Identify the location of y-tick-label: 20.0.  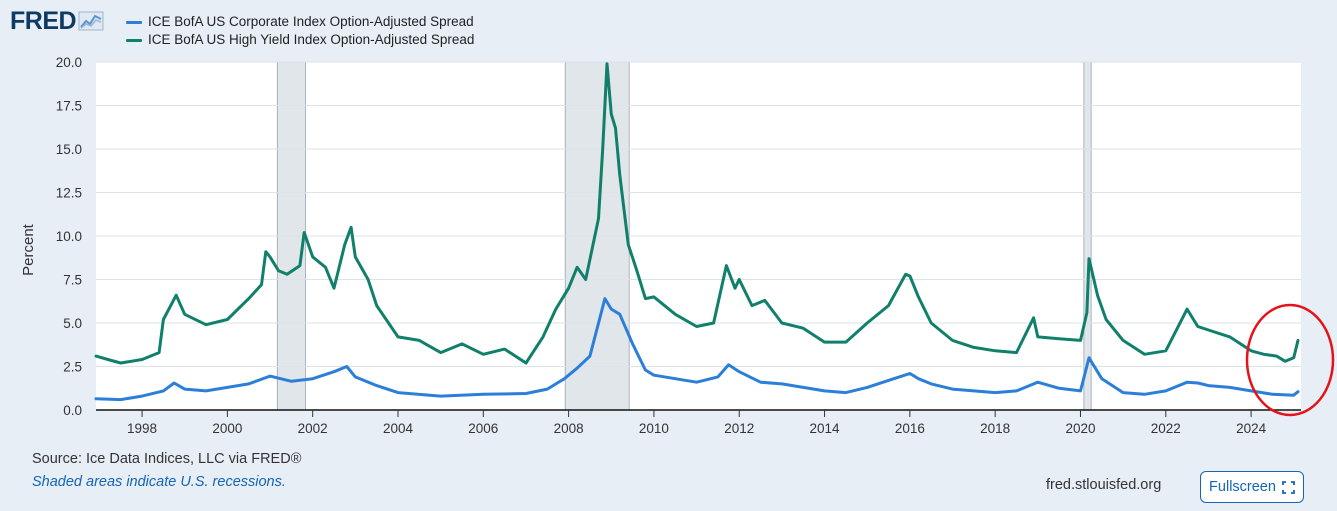
(69, 62).